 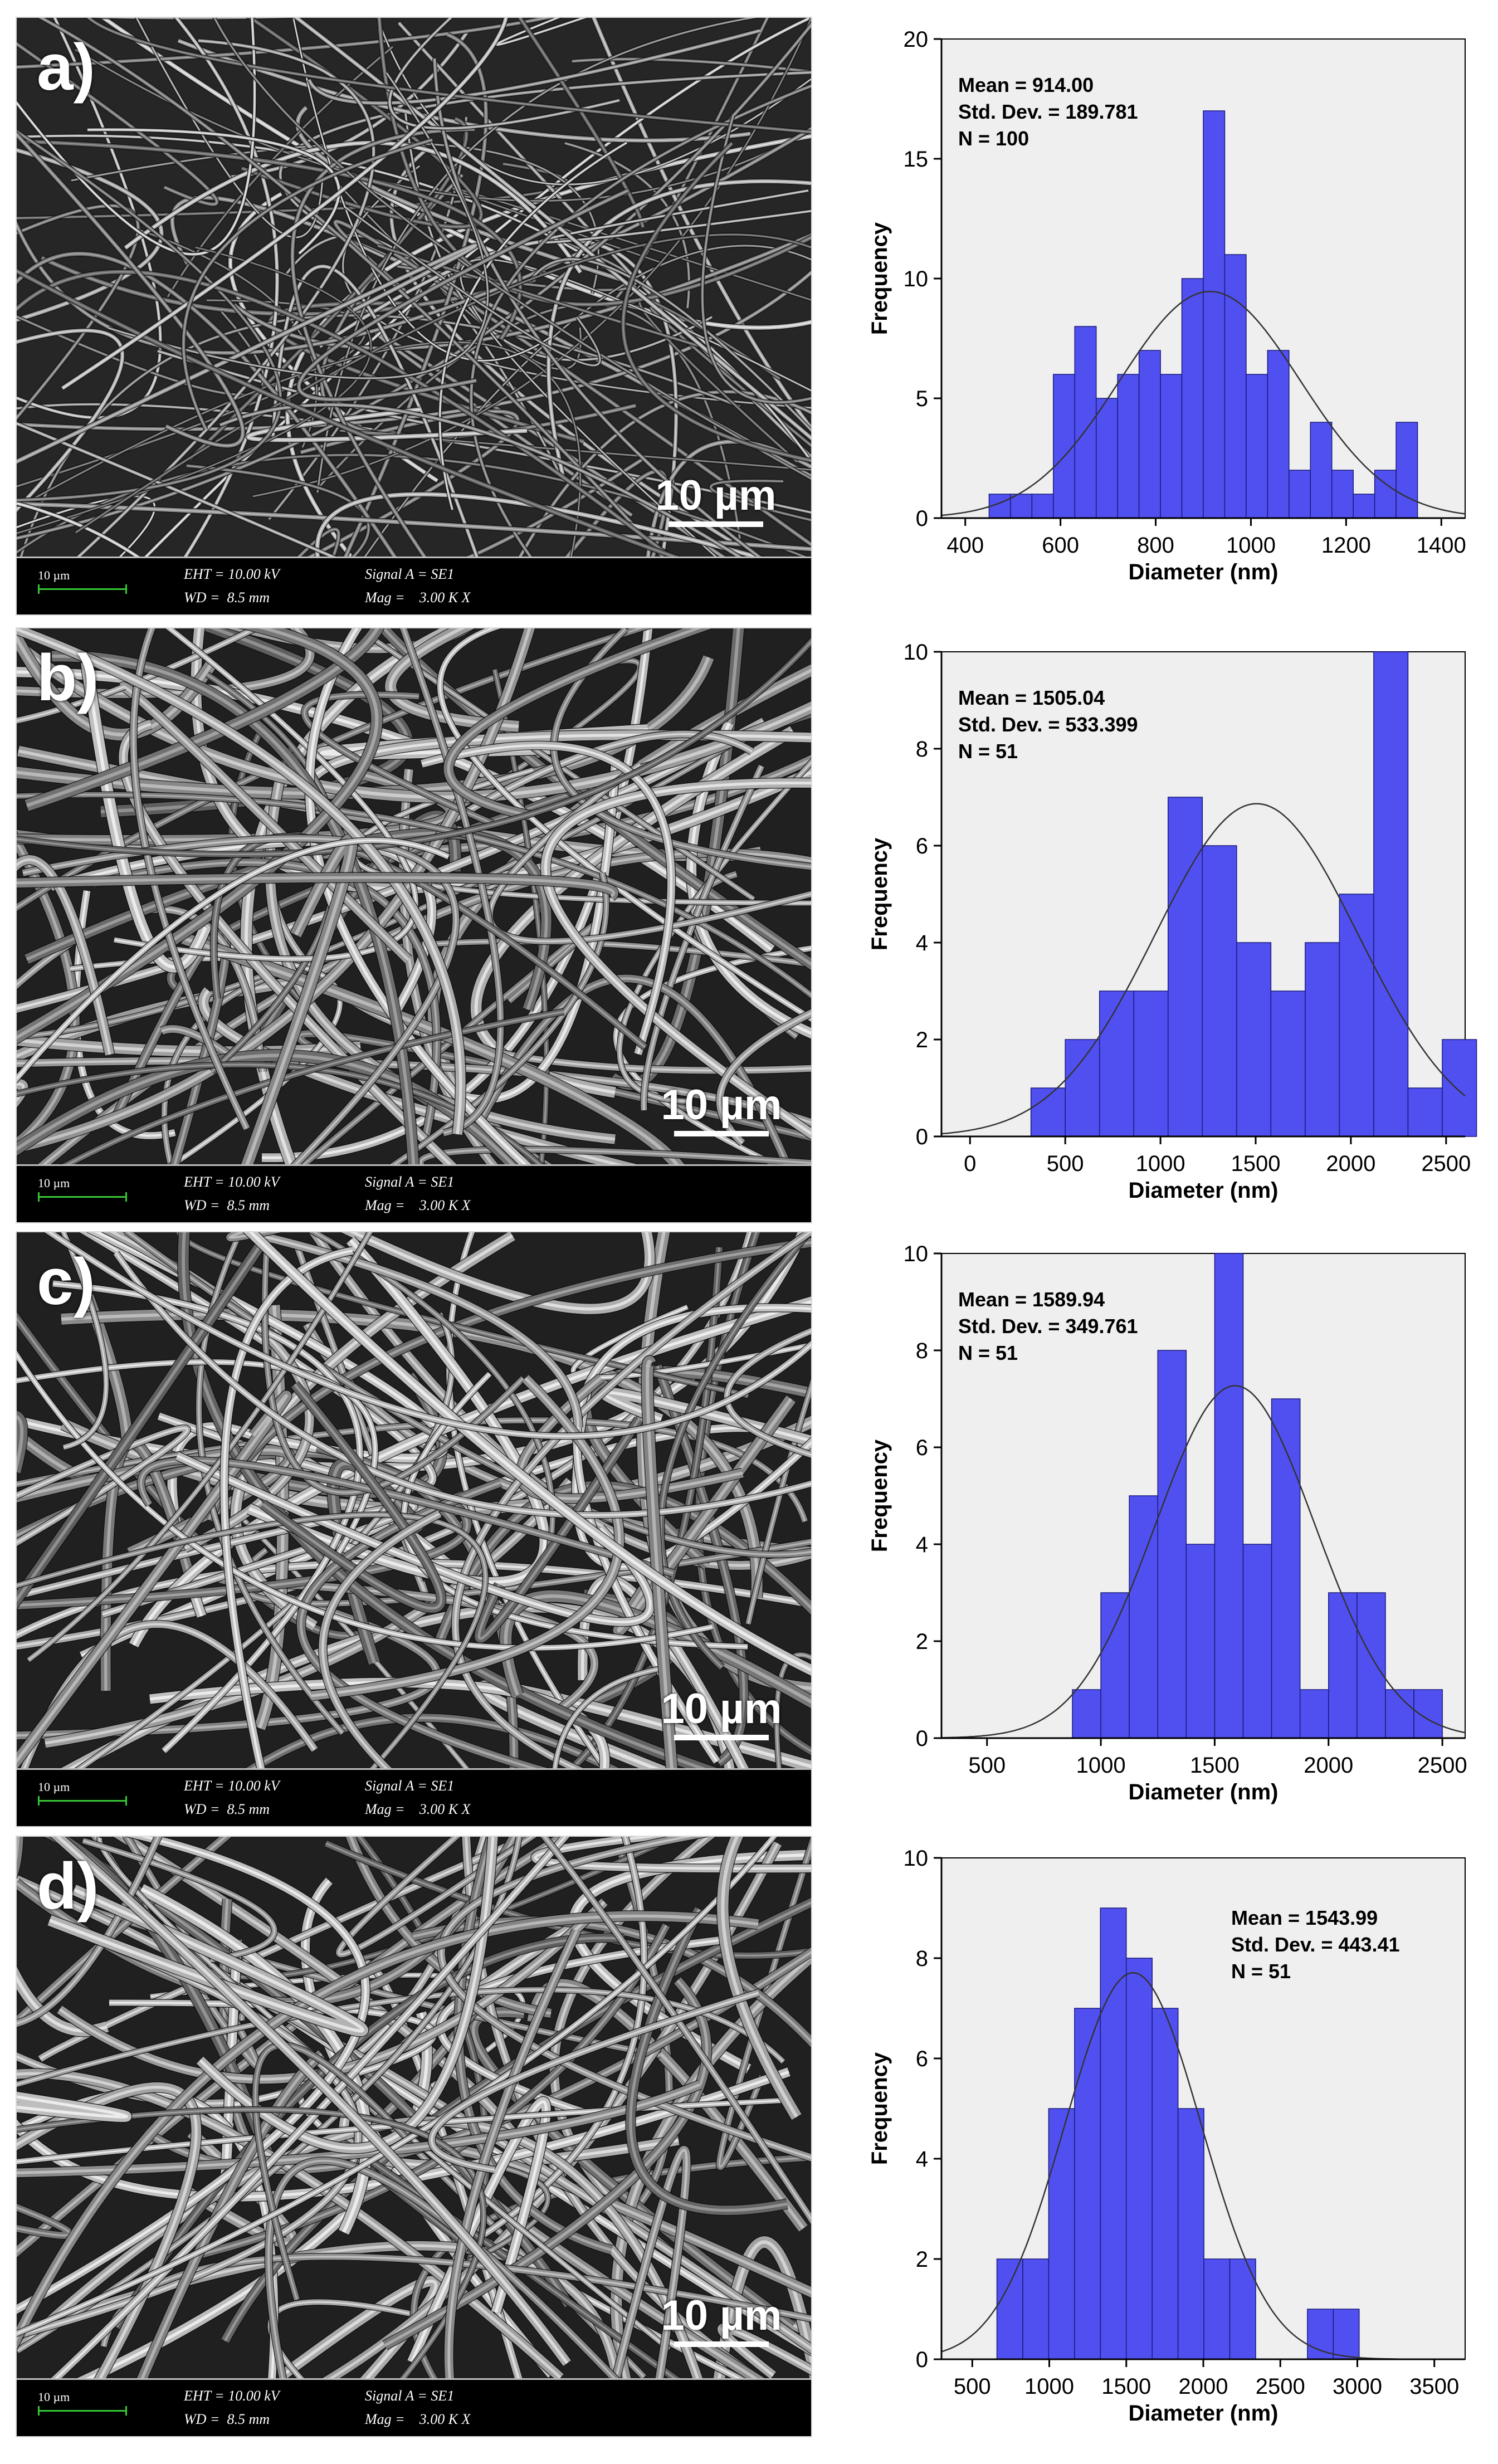 I want to click on x-tick-label: 2000, so click(x=1328, y=1766).